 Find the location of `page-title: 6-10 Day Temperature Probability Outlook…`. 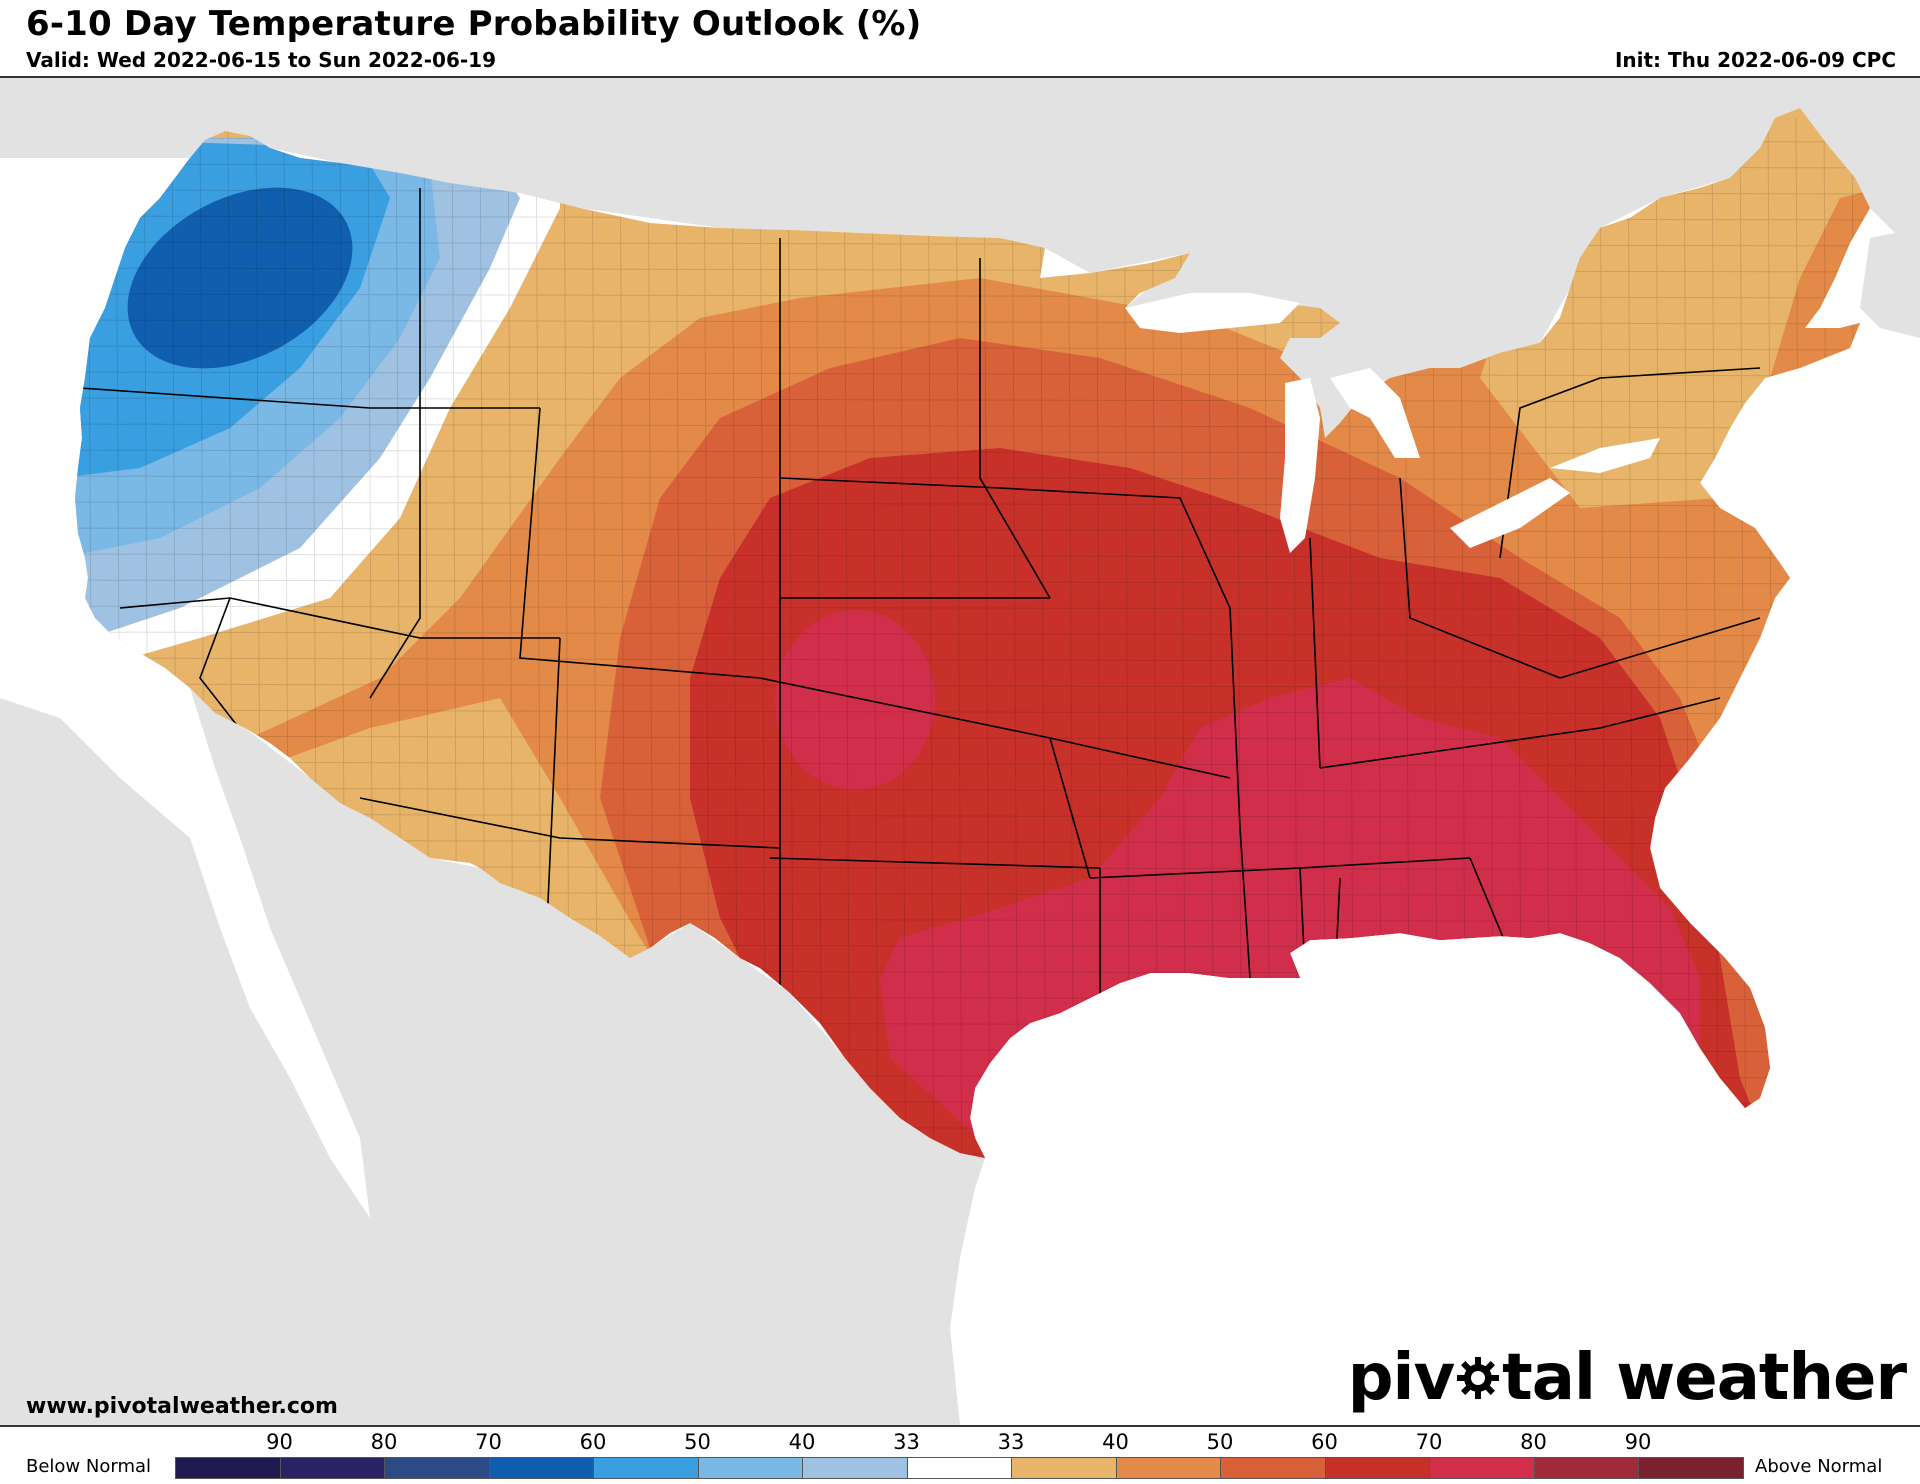

page-title: 6-10 Day Temperature Probability Outlook… is located at coordinates (474, 24).